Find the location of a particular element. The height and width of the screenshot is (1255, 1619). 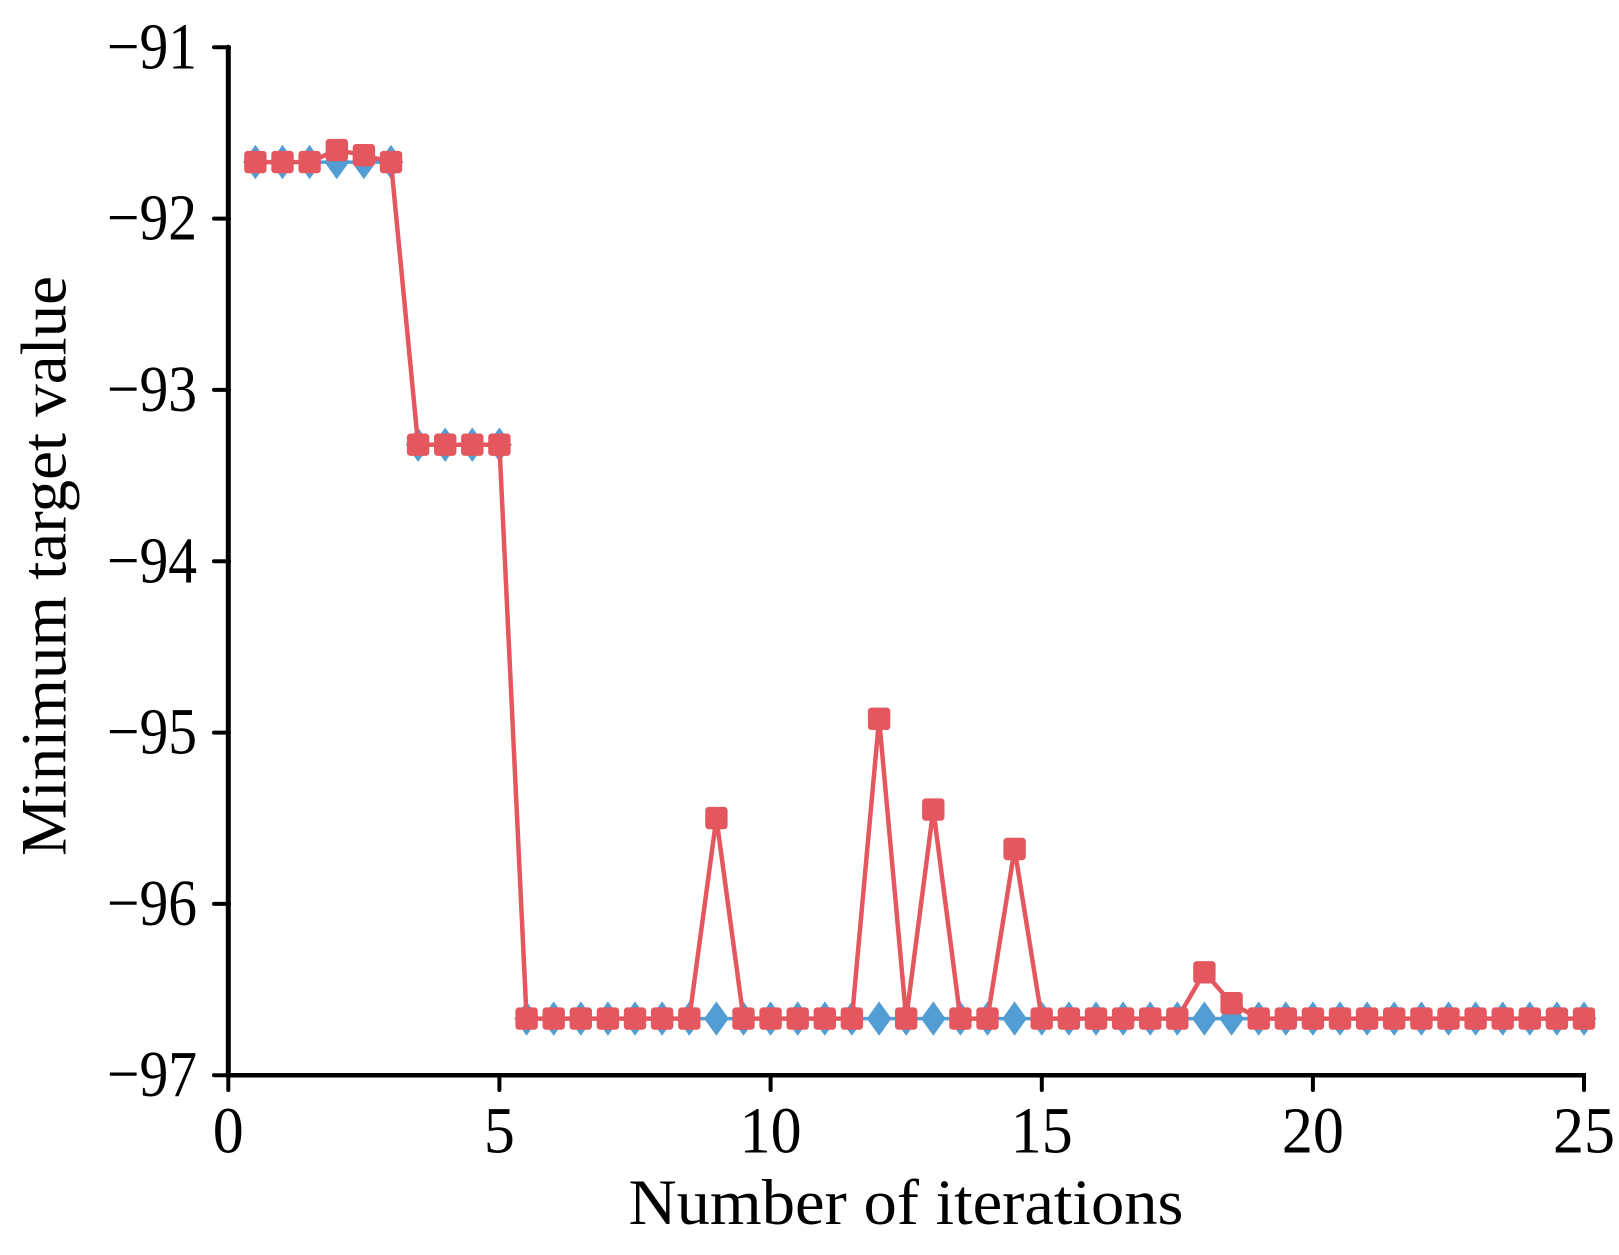

svg-text: Minimum target value is located at coordinates (45, 566).